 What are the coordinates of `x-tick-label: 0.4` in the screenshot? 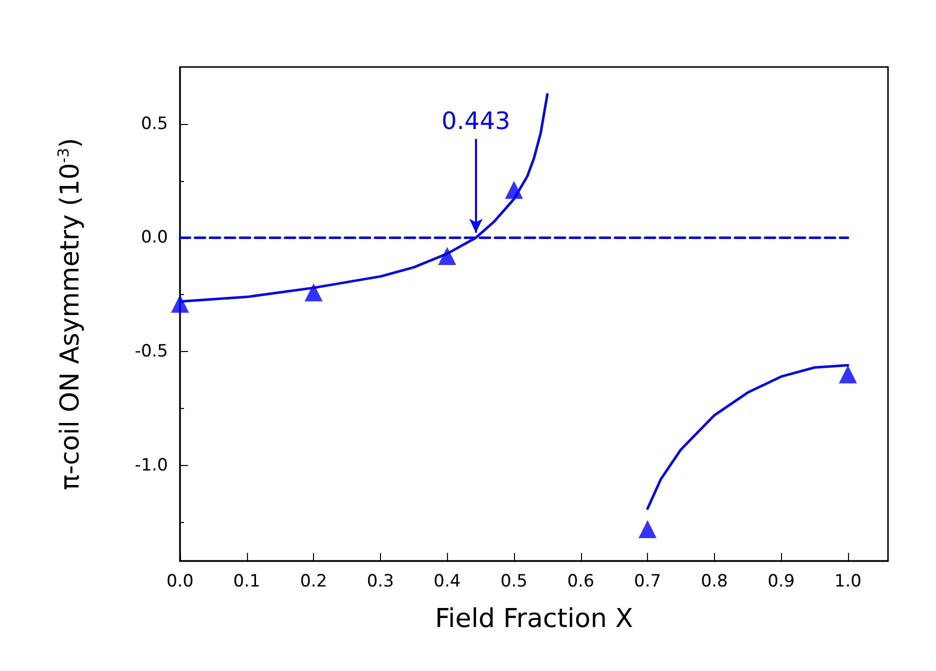 It's located at (447, 582).